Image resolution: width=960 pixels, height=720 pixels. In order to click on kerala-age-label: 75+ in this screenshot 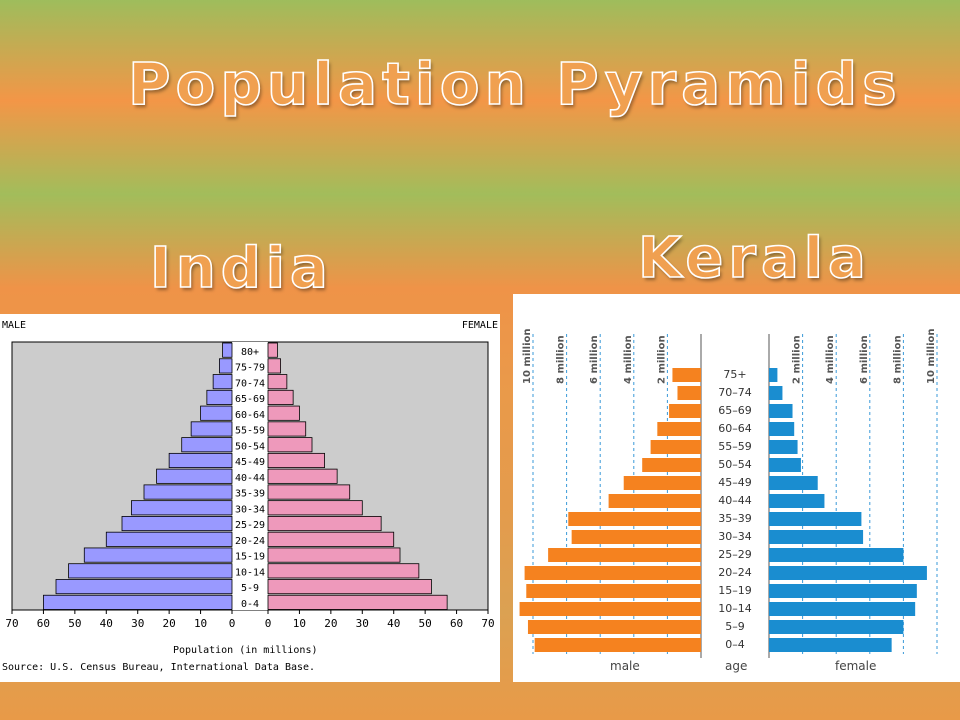, I will do `click(734, 374)`.